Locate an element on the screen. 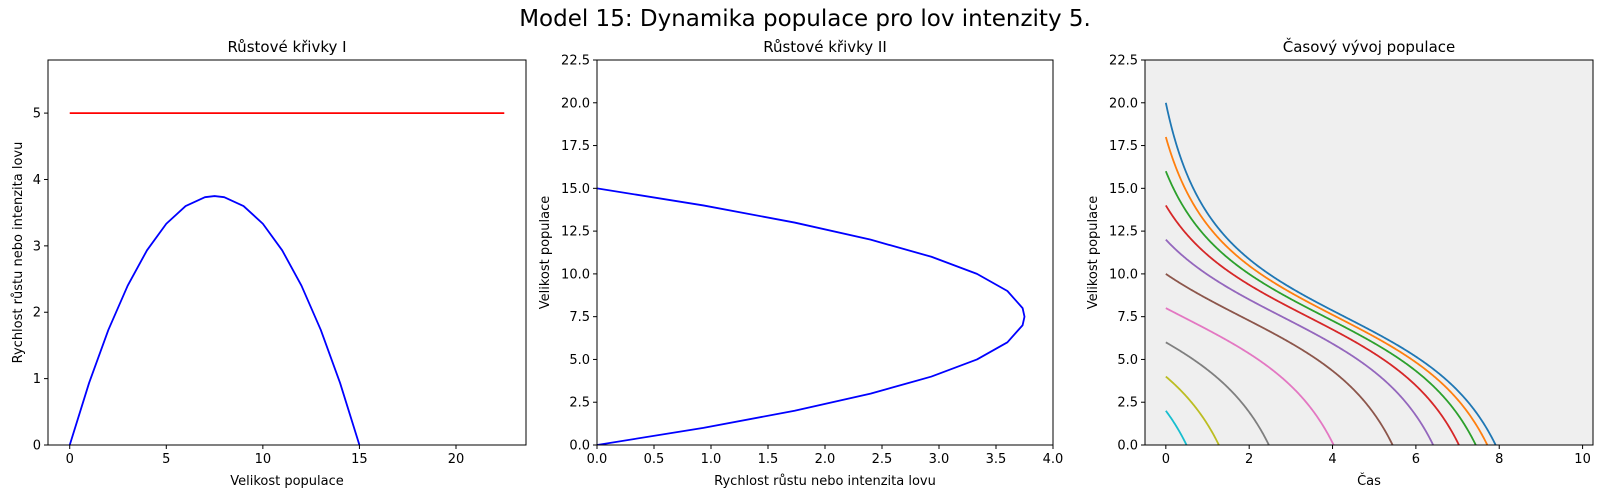 Image resolution: width=1610 pixels, height=500 pixels. chart-title: Růstové křivky I is located at coordinates (286, 47).